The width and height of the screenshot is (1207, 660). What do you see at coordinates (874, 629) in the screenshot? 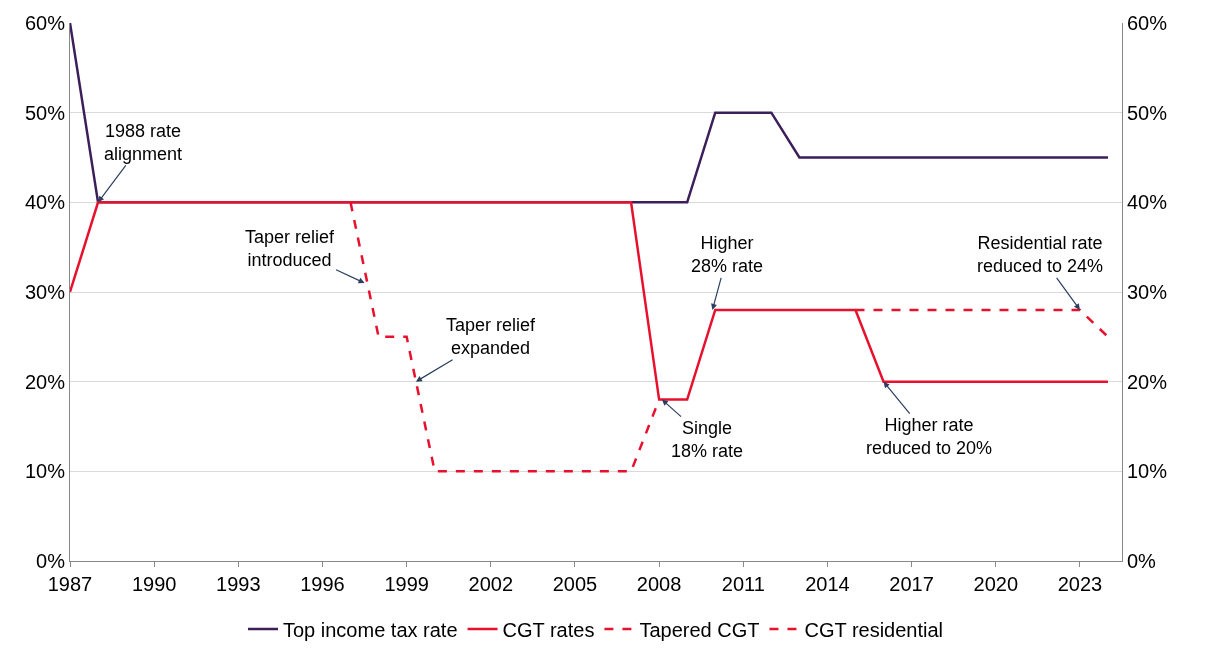
I see `legend-label: CGT residential` at bounding box center [874, 629].